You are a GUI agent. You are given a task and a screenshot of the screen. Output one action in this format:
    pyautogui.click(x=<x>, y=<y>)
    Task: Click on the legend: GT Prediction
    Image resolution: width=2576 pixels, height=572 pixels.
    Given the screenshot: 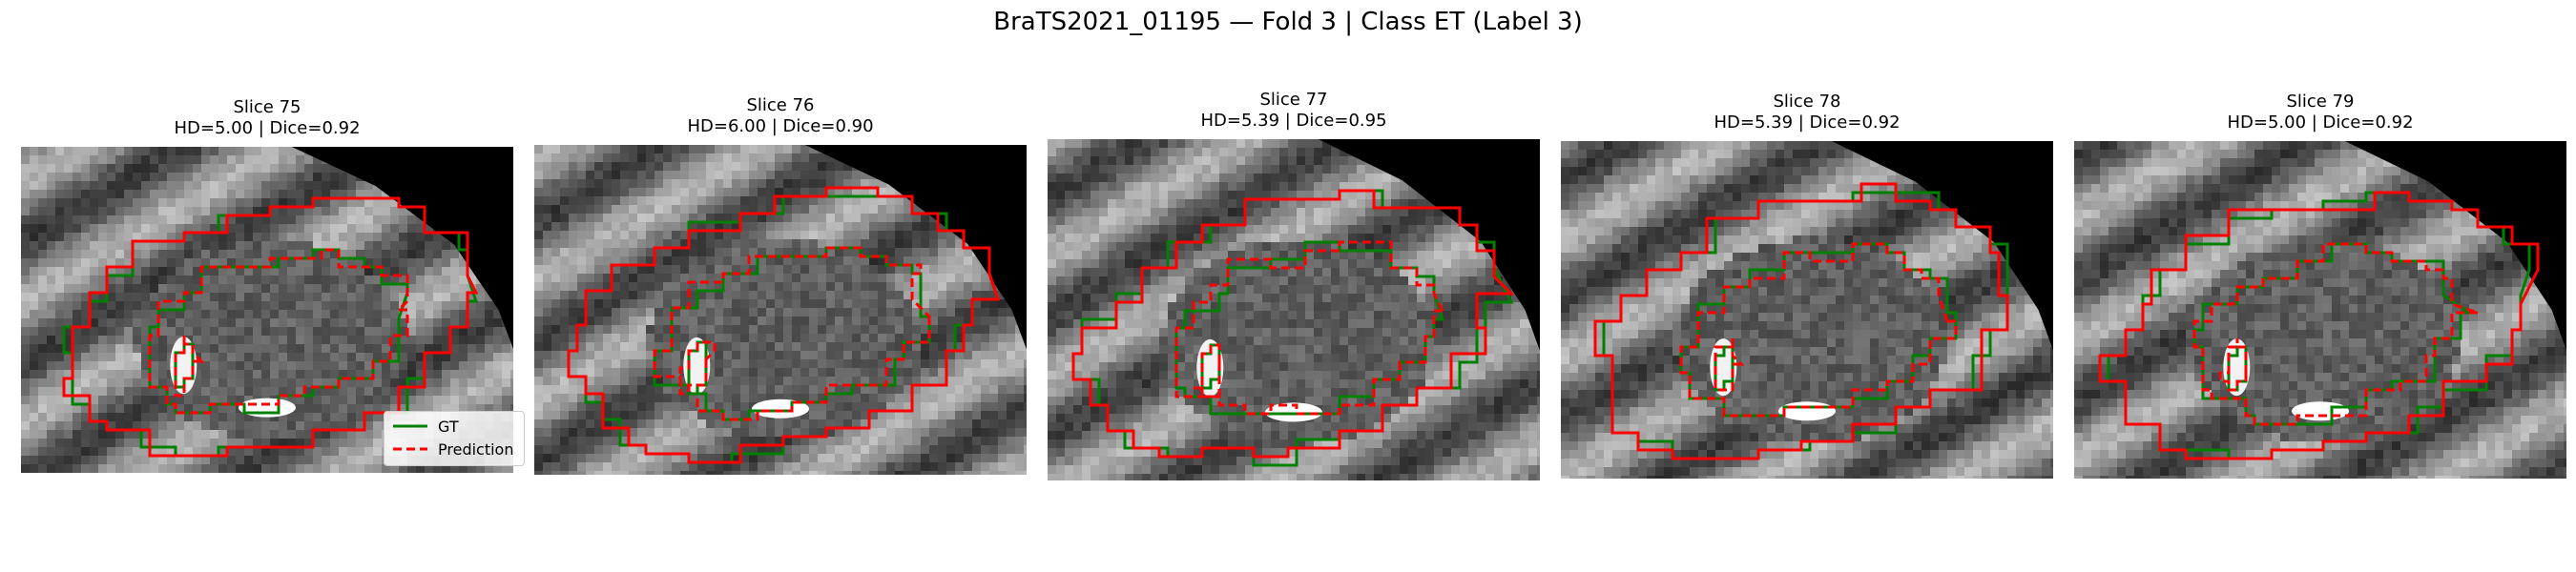 What is the action you would take?
    pyautogui.click(x=454, y=439)
    